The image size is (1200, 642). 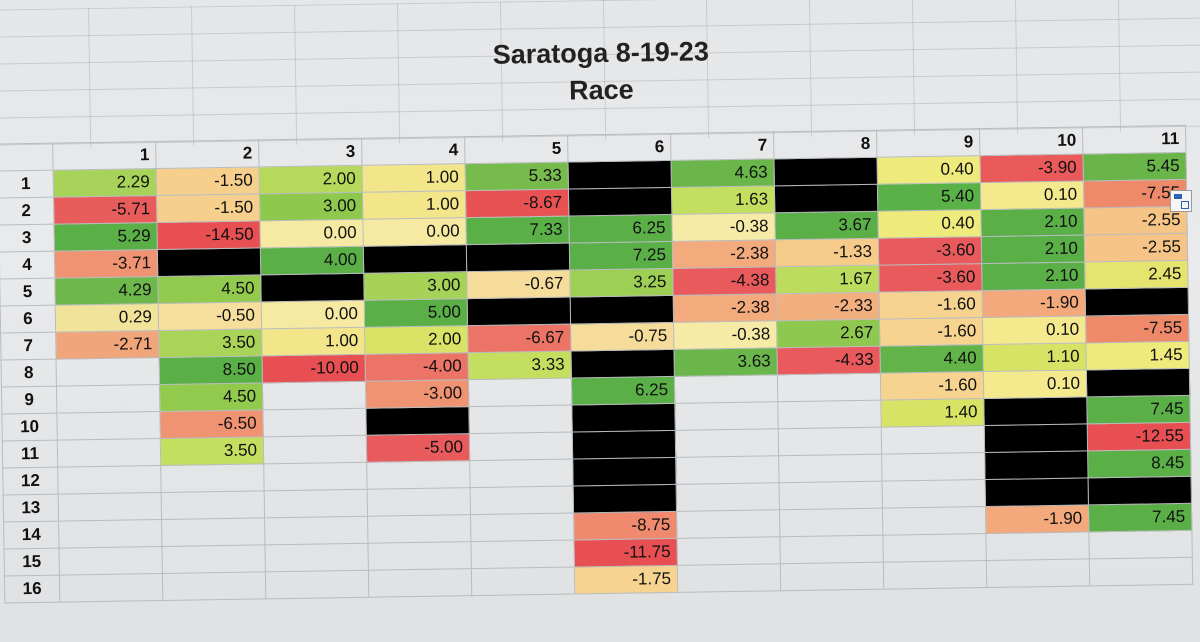 I want to click on table-cell: 0.29, so click(x=107, y=318).